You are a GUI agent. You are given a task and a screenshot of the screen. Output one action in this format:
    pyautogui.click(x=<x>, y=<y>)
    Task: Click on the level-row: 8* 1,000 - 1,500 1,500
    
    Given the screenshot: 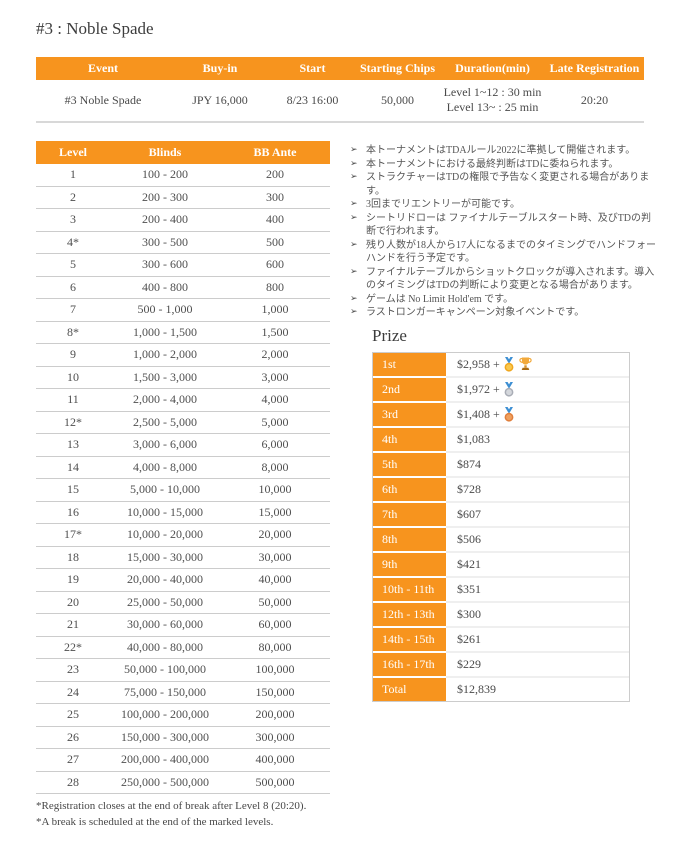 What is the action you would take?
    pyautogui.click(x=183, y=333)
    